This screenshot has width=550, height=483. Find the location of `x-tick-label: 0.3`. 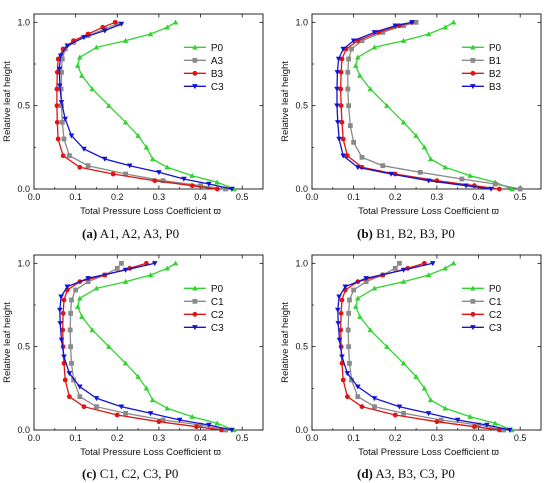

x-tick-label: 0.3 is located at coordinates (437, 197).